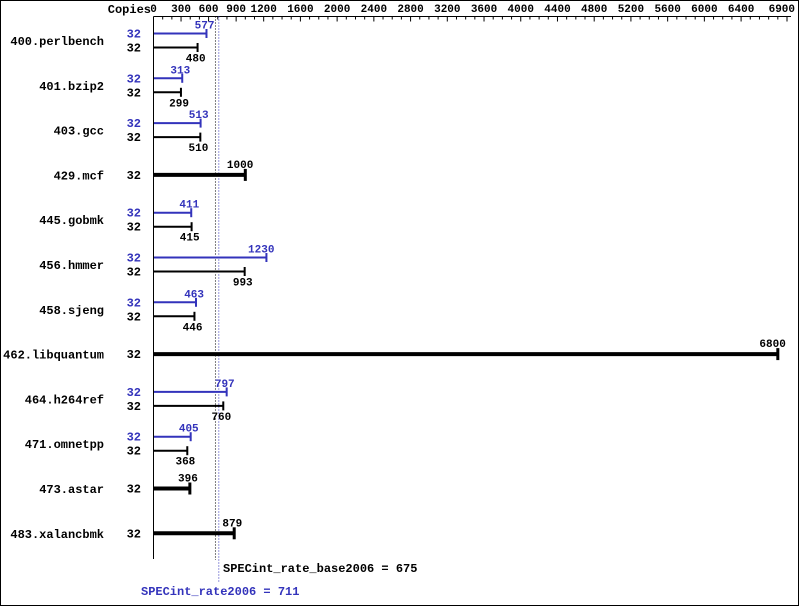  Describe the element at coordinates (79, 132) in the screenshot. I see `benchmark-name: 403.gcc` at that location.